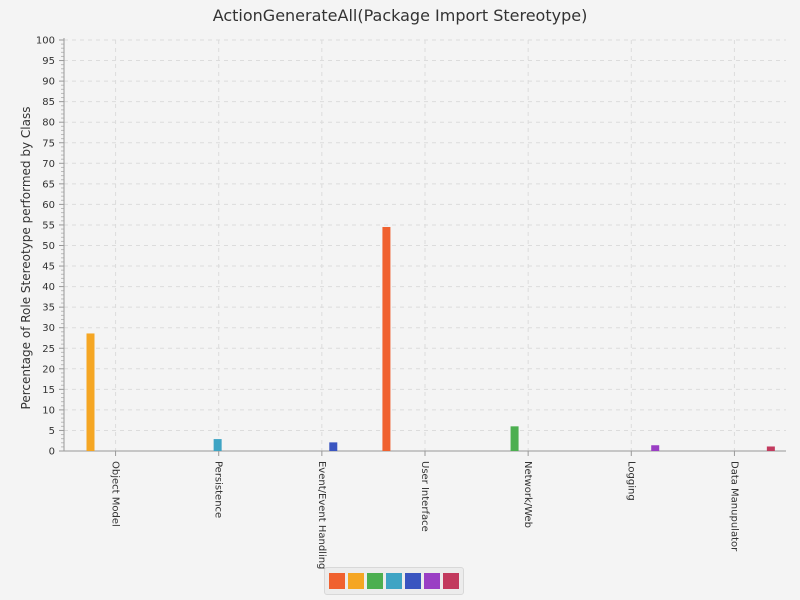 This screenshot has height=600, width=800. What do you see at coordinates (218, 489) in the screenshot?
I see `x-tick-label: Persistence` at bounding box center [218, 489].